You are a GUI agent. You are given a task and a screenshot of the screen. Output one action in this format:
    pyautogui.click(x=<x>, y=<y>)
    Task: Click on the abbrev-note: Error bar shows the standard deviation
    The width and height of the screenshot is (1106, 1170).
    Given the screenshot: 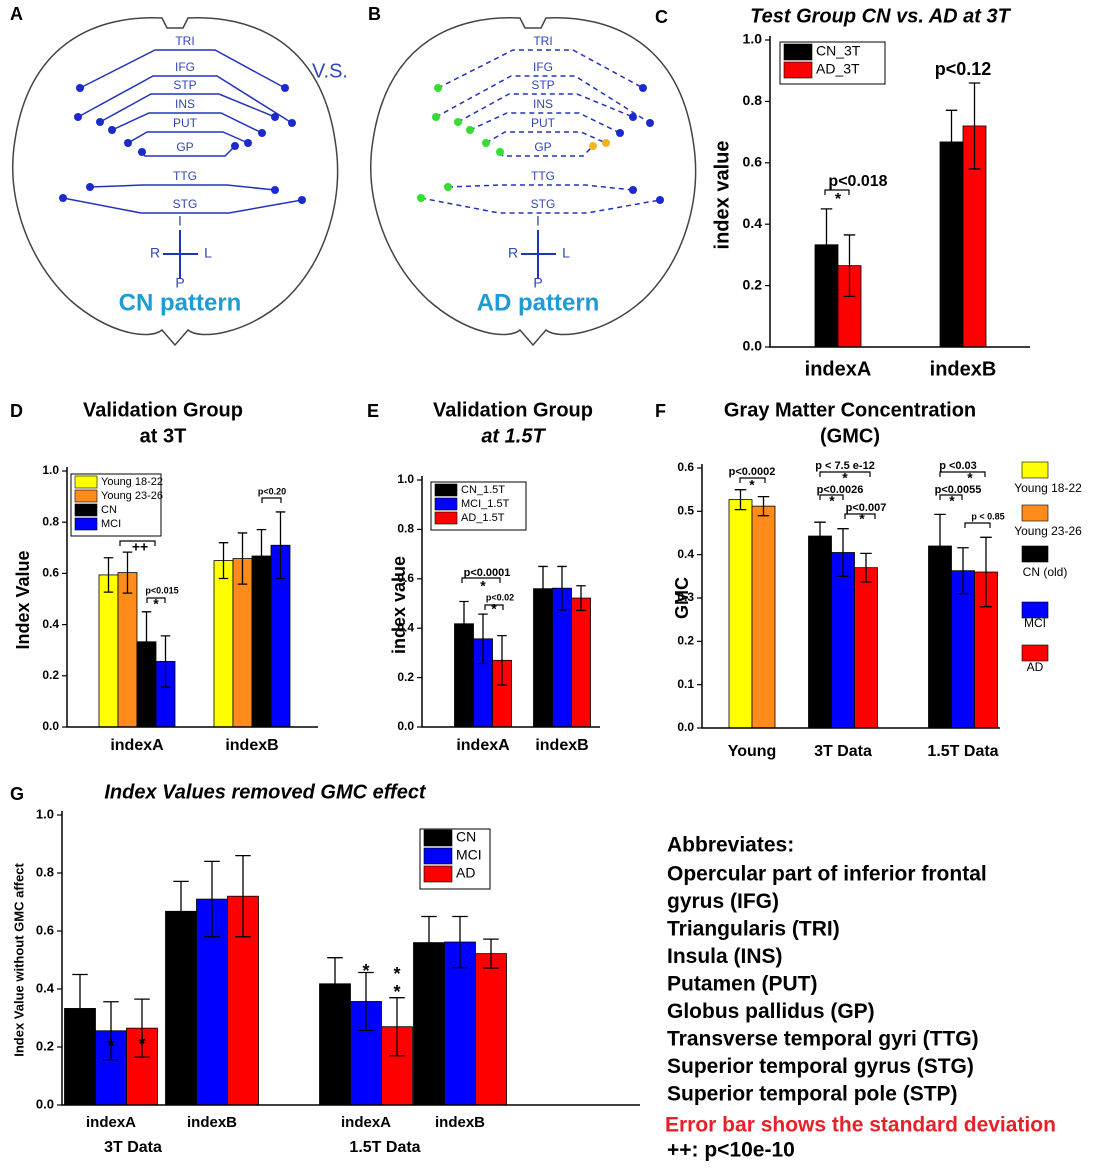 What is the action you would take?
    pyautogui.click(x=860, y=1125)
    